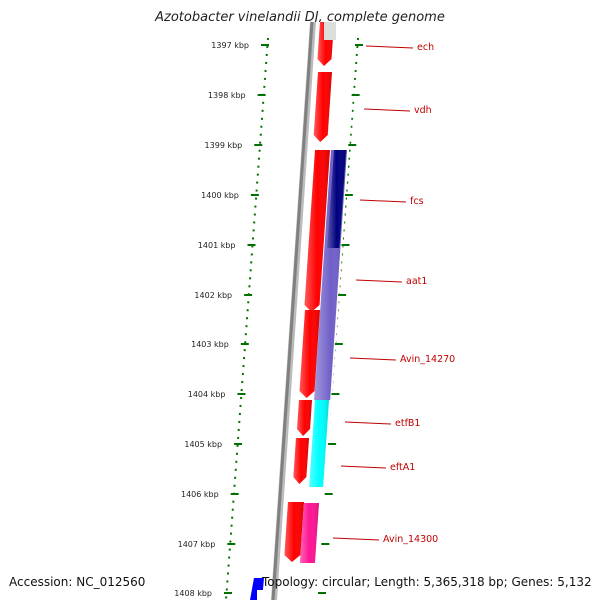 The width and height of the screenshot is (600, 600). Describe the element at coordinates (203, 444) in the screenshot. I see `kbp-label: 1405 kbp` at that location.